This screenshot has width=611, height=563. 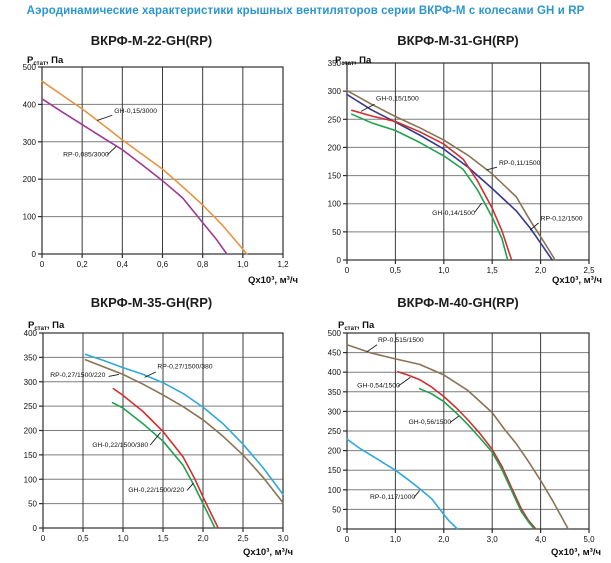 What do you see at coordinates (520, 163) in the screenshot?
I see `series-label: RP-0,11/1500` at bounding box center [520, 163].